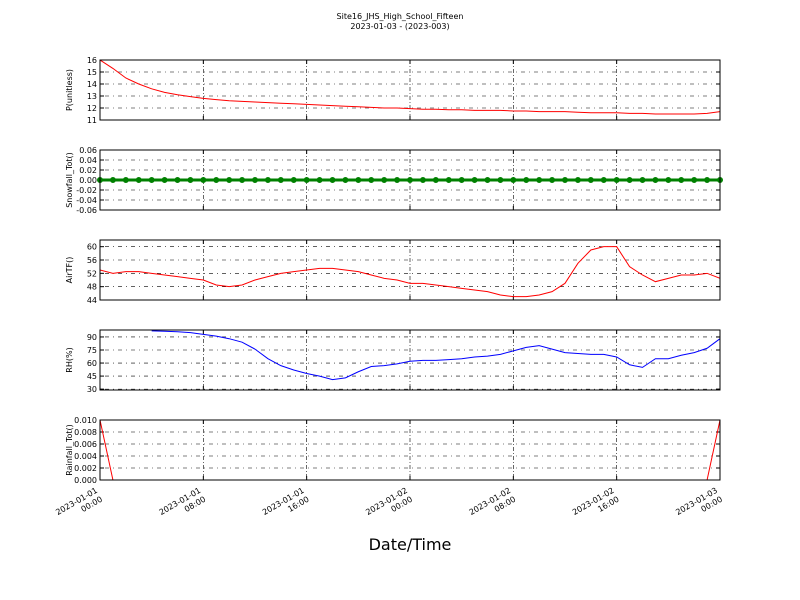 The height and width of the screenshot is (600, 800). Describe the element at coordinates (88, 180) in the screenshot. I see `y-tick-label: 0.00` at that location.